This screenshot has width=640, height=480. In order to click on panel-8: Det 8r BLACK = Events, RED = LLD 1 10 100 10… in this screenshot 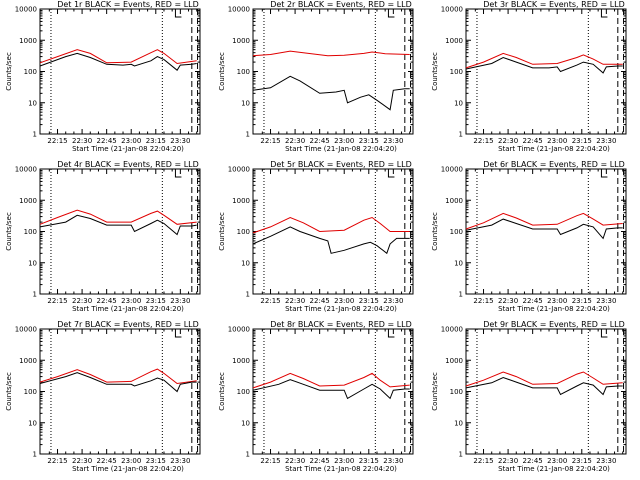, I will do `click(316, 396)`.